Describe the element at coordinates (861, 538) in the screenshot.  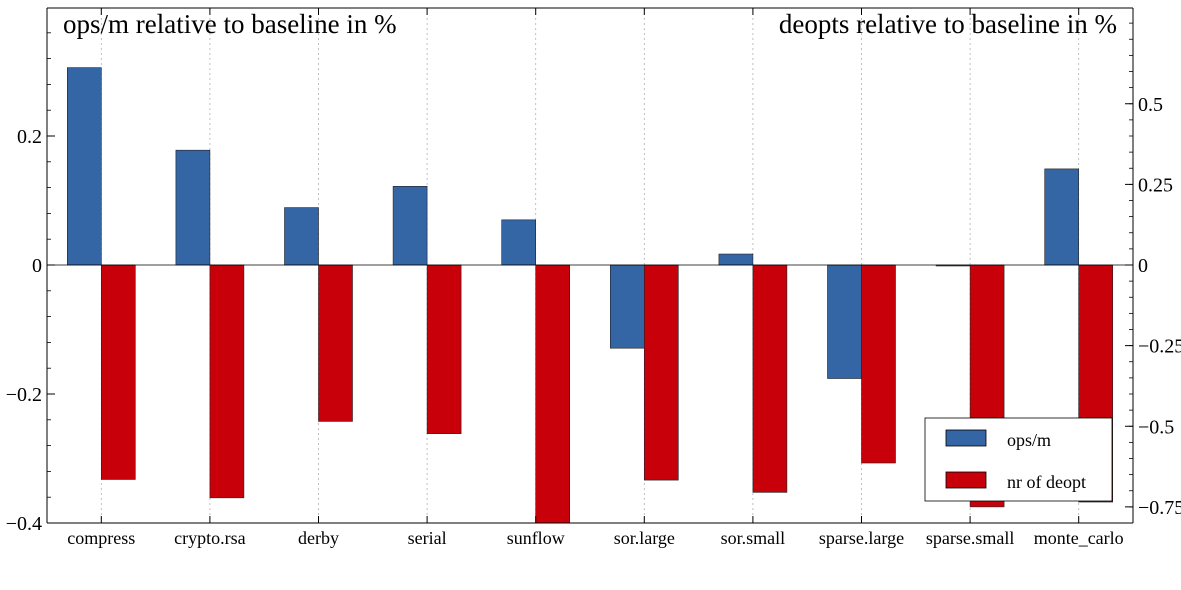
I see `category-label: sparse.large` at that location.